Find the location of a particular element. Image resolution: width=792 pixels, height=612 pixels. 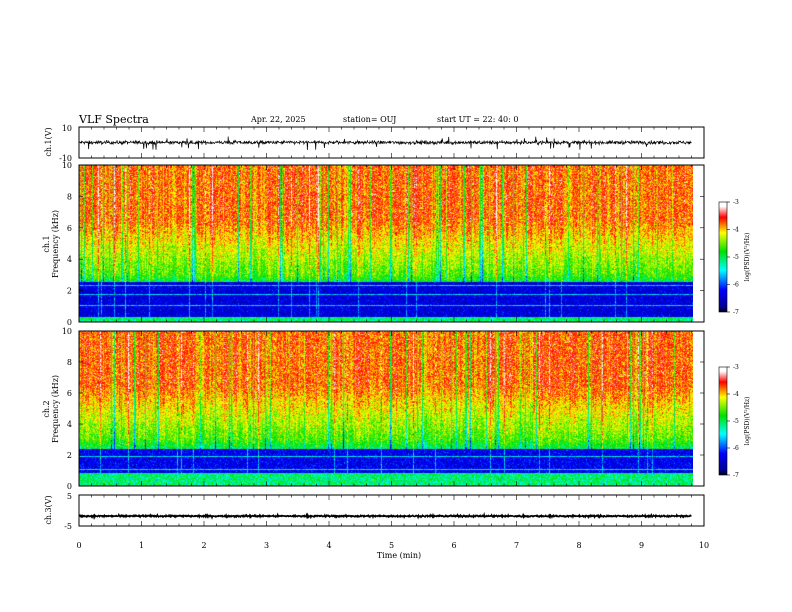

ch1-colorbar: -3 -4 -5 -6 -7 log(PSD)(V²/Hz) is located at coordinates (734, 257).